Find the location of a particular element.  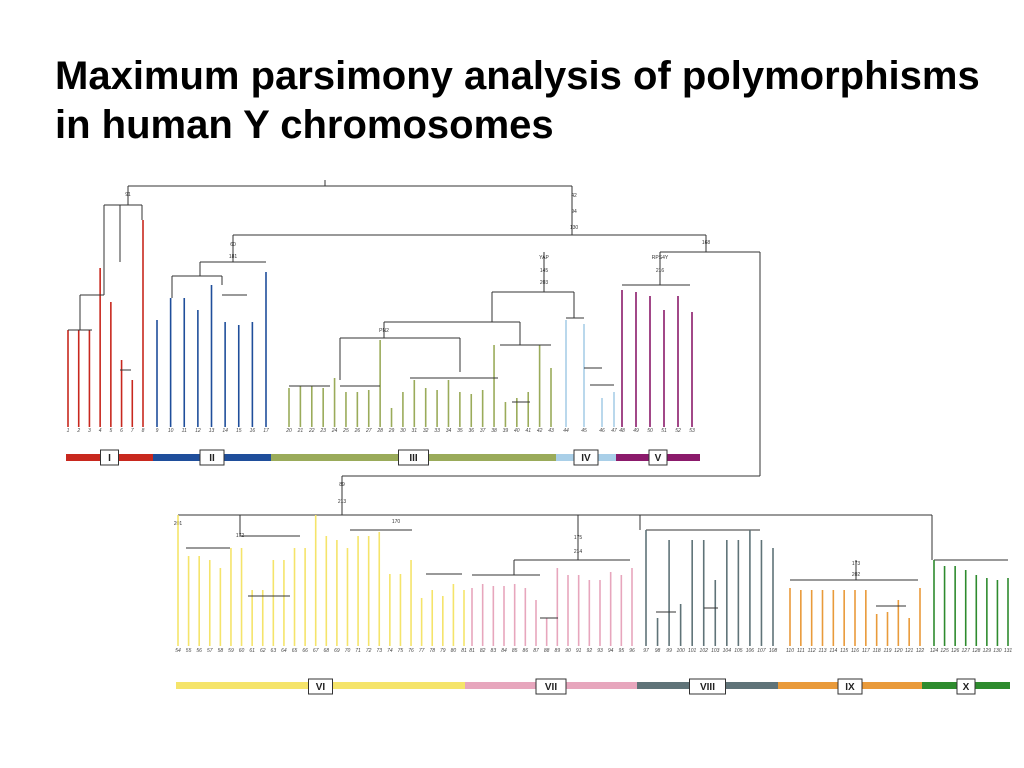

leaf-number: 131 is located at coordinates (1008, 651).